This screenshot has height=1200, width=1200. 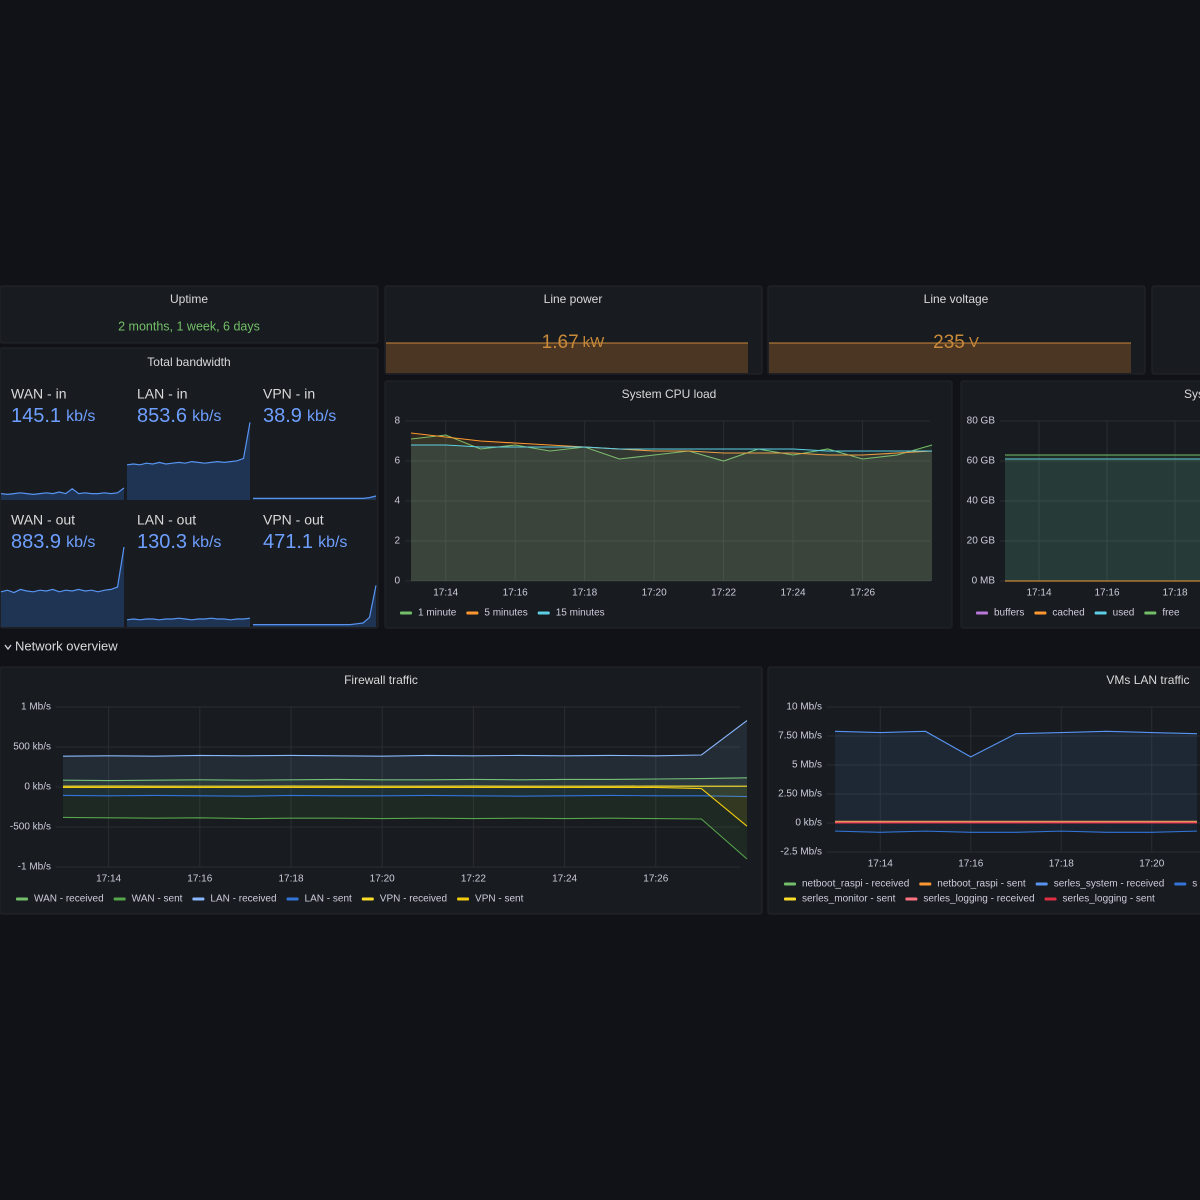 I want to click on stat-number: 145.1, so click(x=36, y=416).